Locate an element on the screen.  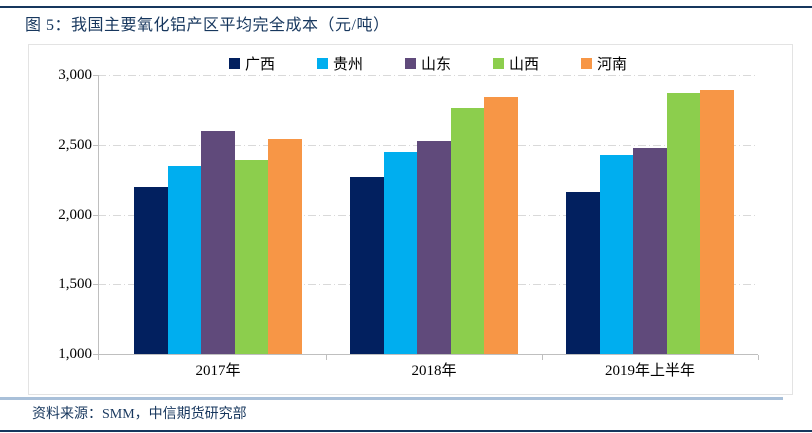
legend-item-山东: 山东 is located at coordinates (427, 63).